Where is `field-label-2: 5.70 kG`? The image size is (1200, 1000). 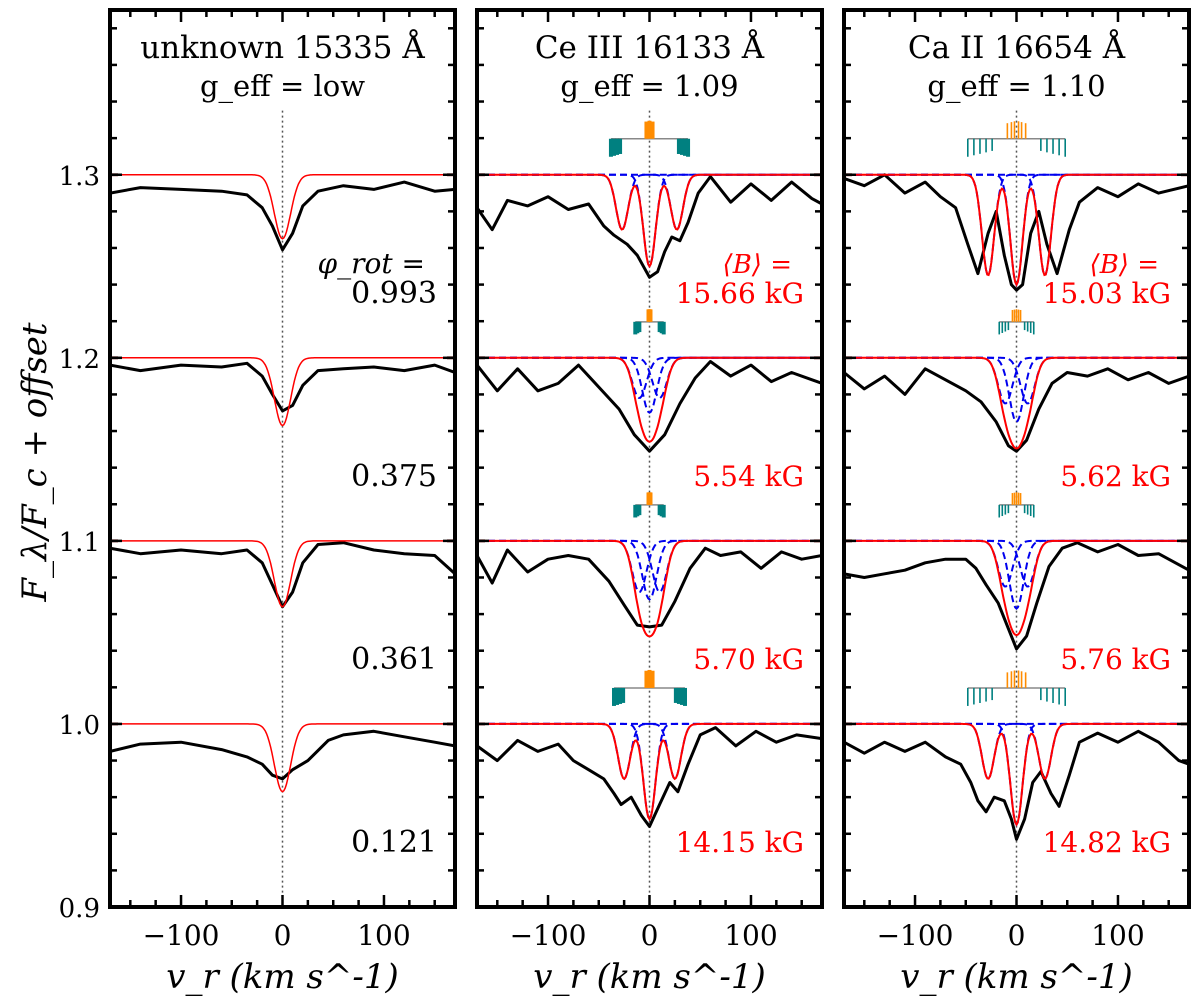 field-label-2: 5.70 kG is located at coordinates (748, 659).